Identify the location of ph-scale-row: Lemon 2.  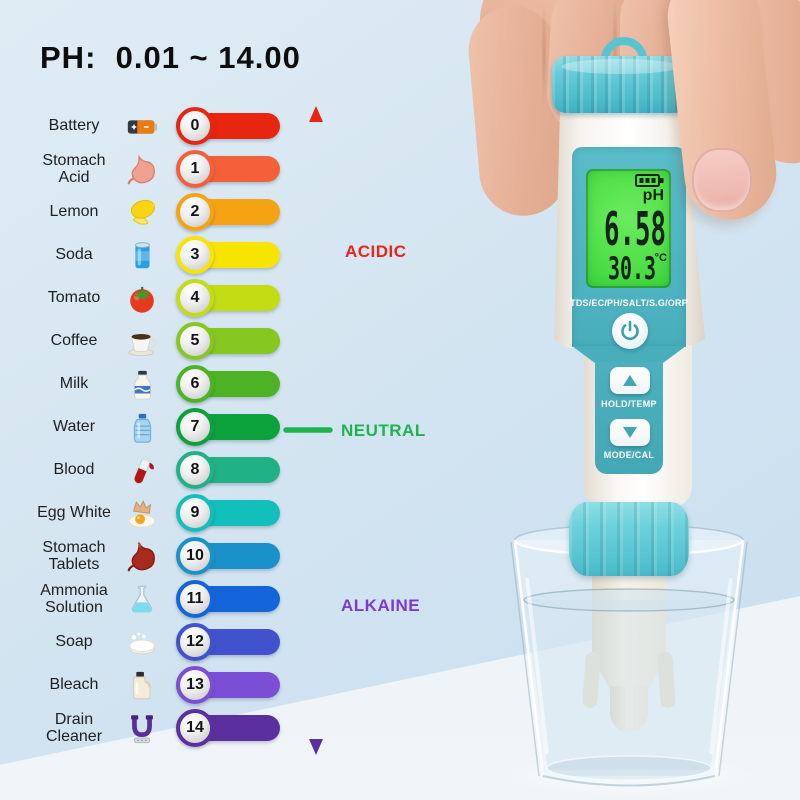
(158, 212).